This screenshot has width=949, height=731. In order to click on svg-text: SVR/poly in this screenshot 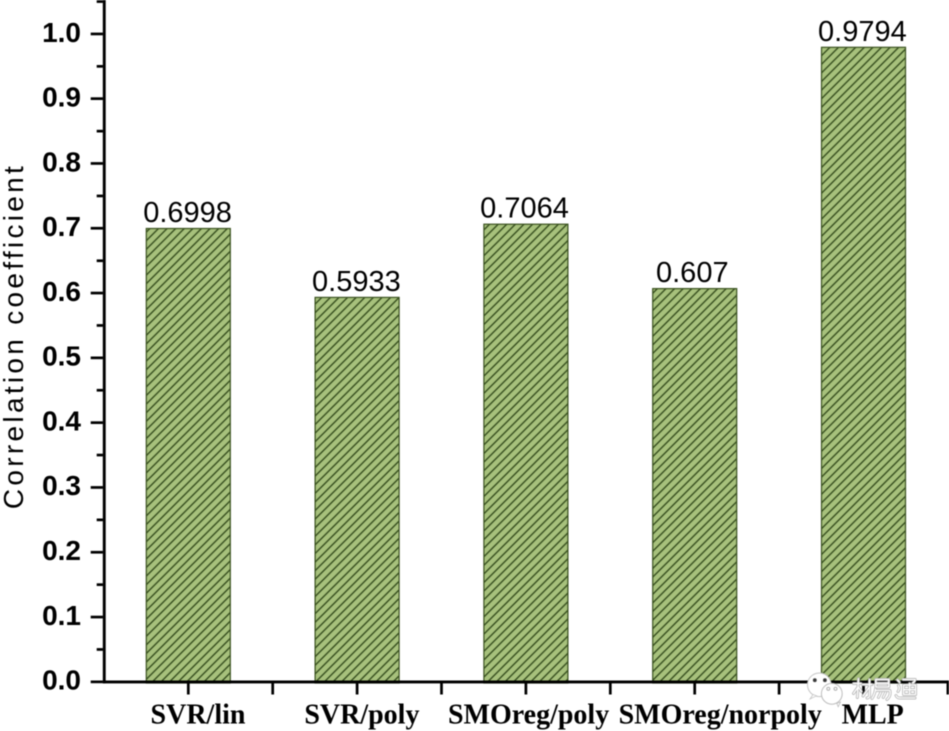, I will do `click(361, 715)`.